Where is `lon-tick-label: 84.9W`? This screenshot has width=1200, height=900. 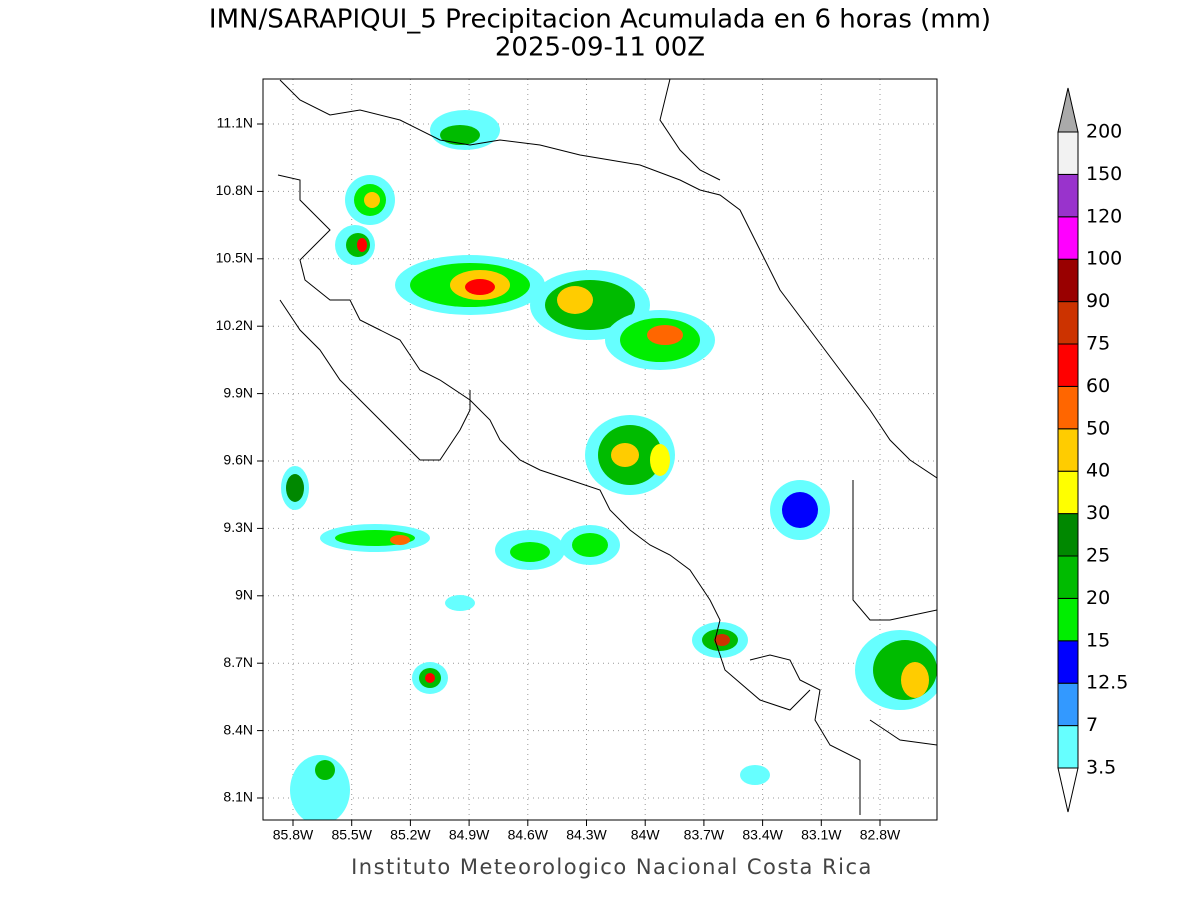 lon-tick-label: 84.9W is located at coordinates (469, 835).